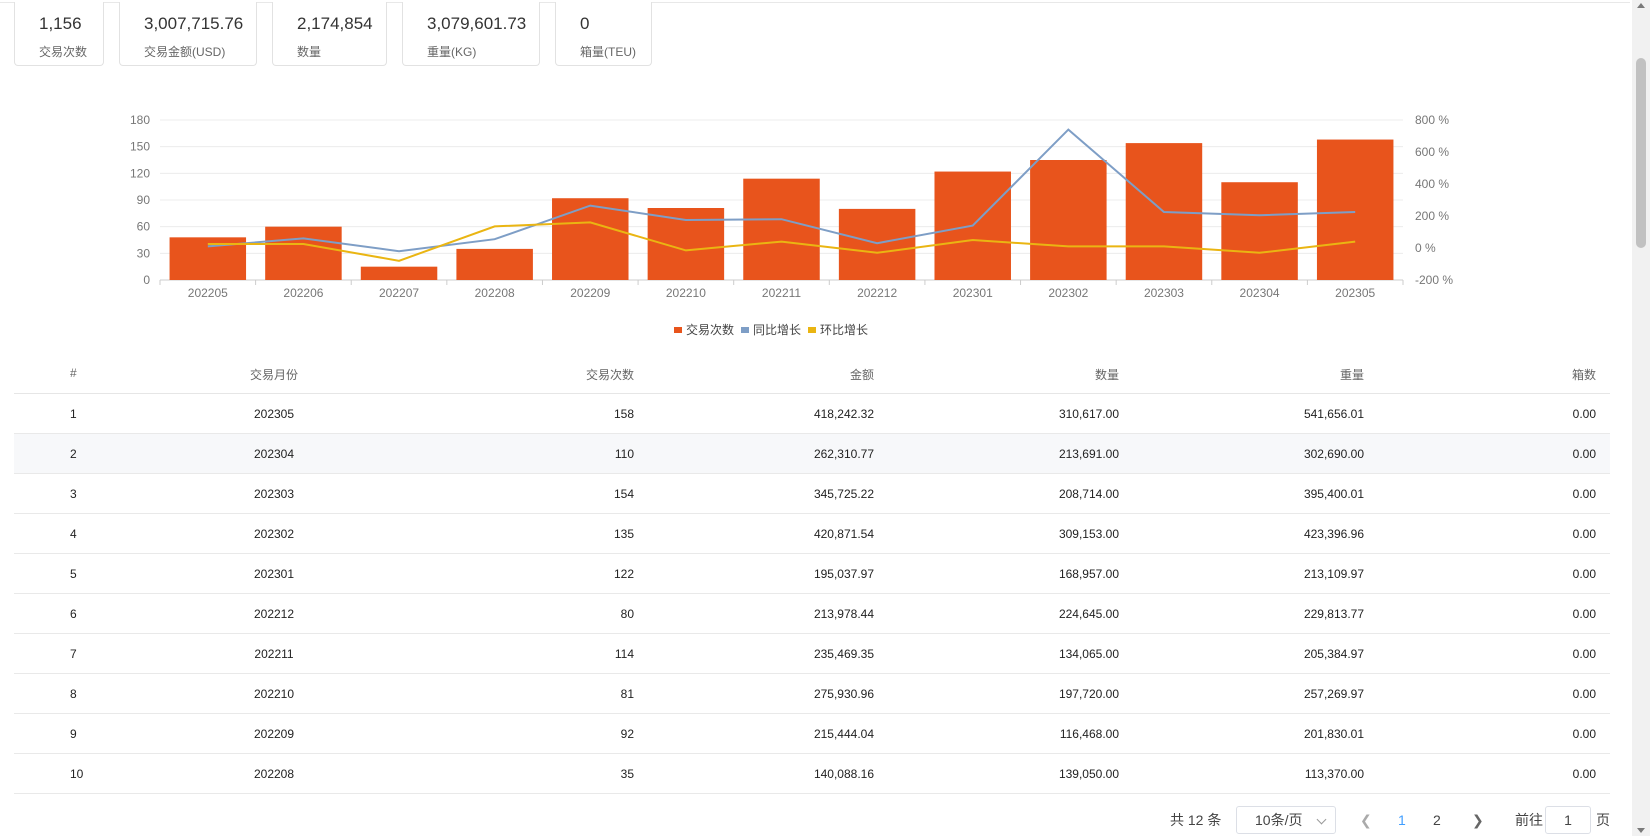  What do you see at coordinates (329, 34) in the screenshot?
I see `stat-card-quantity: 2,174,854 数量` at bounding box center [329, 34].